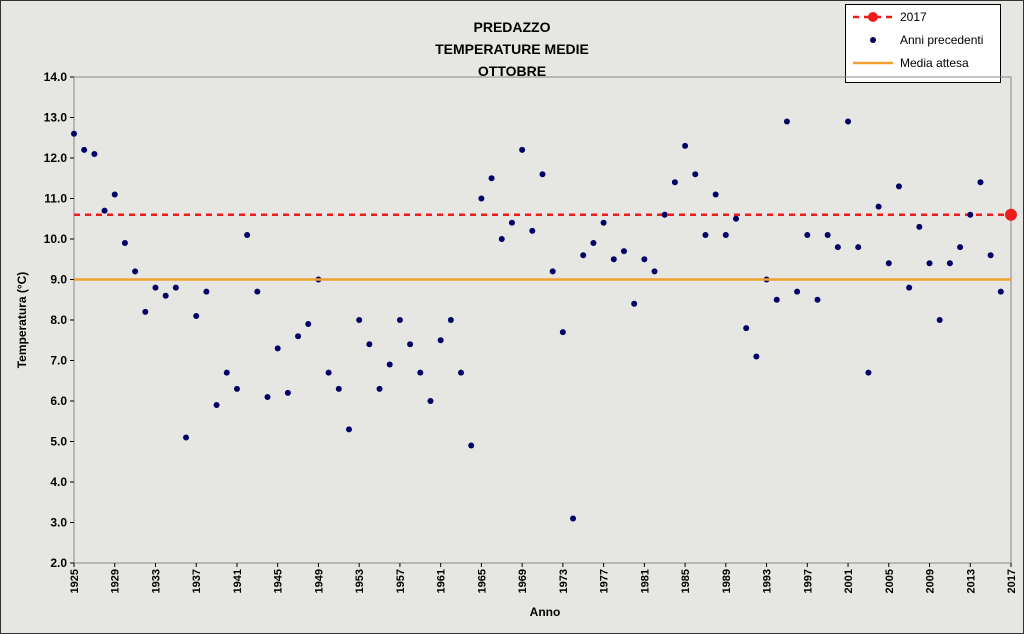  Describe the element at coordinates (512, 71) in the screenshot. I see `chart-title: OTTOBRE` at that location.